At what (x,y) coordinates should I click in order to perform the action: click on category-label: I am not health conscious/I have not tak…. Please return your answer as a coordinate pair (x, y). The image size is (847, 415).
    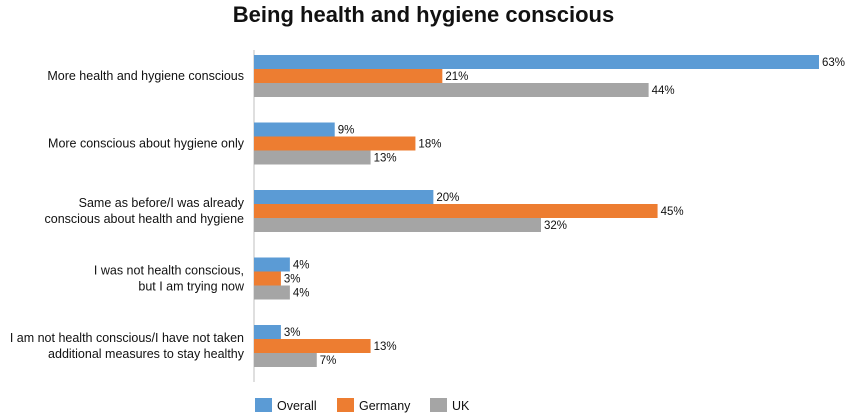
    Looking at the image, I should click on (127, 346).